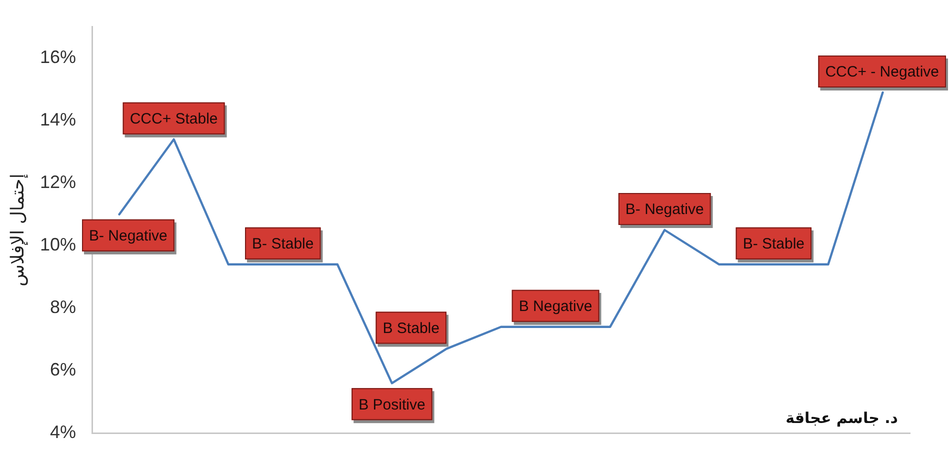 The width and height of the screenshot is (950, 460). What do you see at coordinates (58, 182) in the screenshot?
I see `y-tick-label: 12%` at bounding box center [58, 182].